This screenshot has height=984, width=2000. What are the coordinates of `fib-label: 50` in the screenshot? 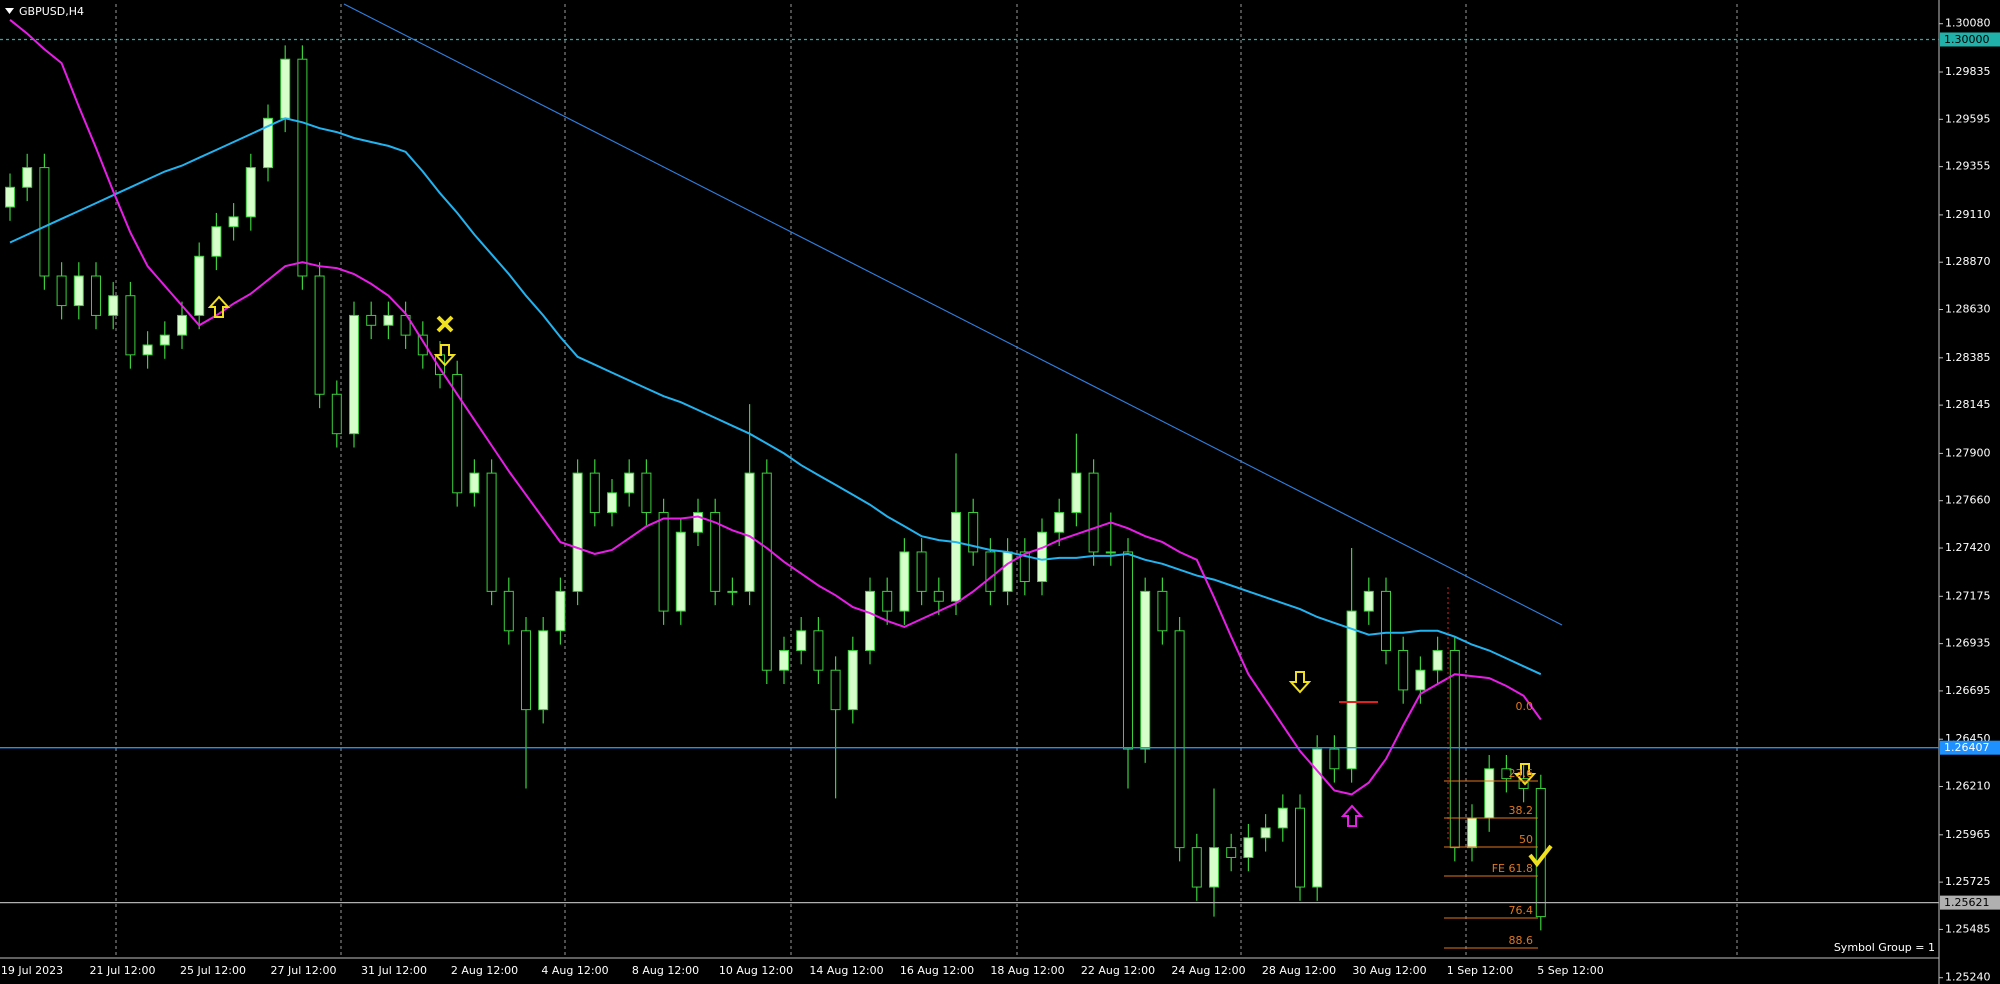 It's located at (1526, 839).